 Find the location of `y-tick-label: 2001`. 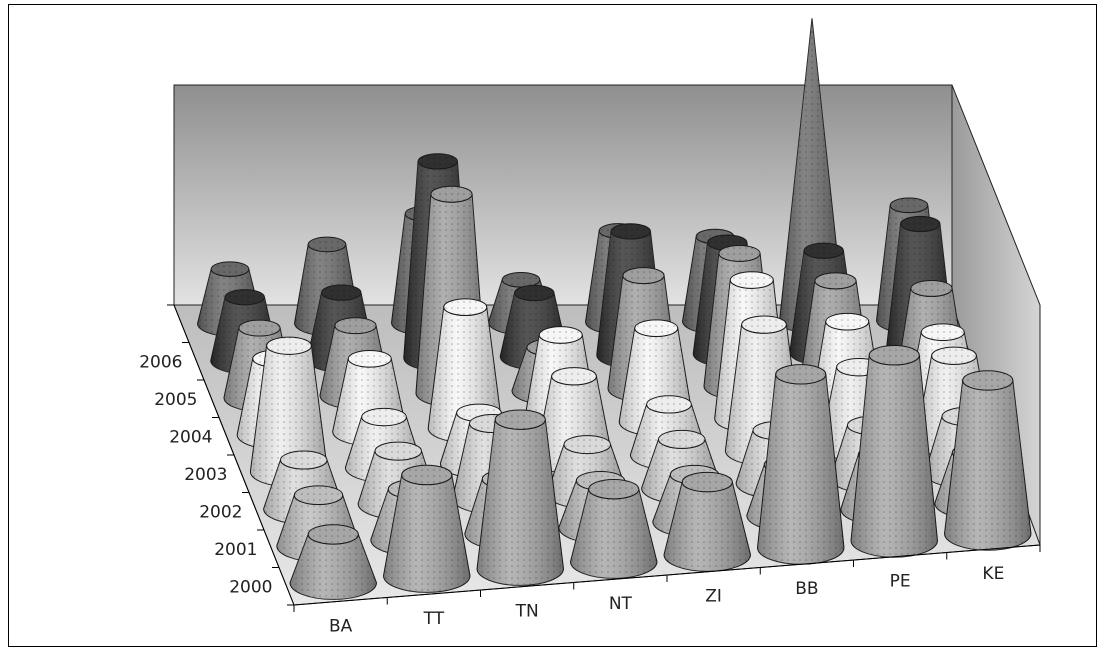

y-tick-label: 2001 is located at coordinates (235, 550).